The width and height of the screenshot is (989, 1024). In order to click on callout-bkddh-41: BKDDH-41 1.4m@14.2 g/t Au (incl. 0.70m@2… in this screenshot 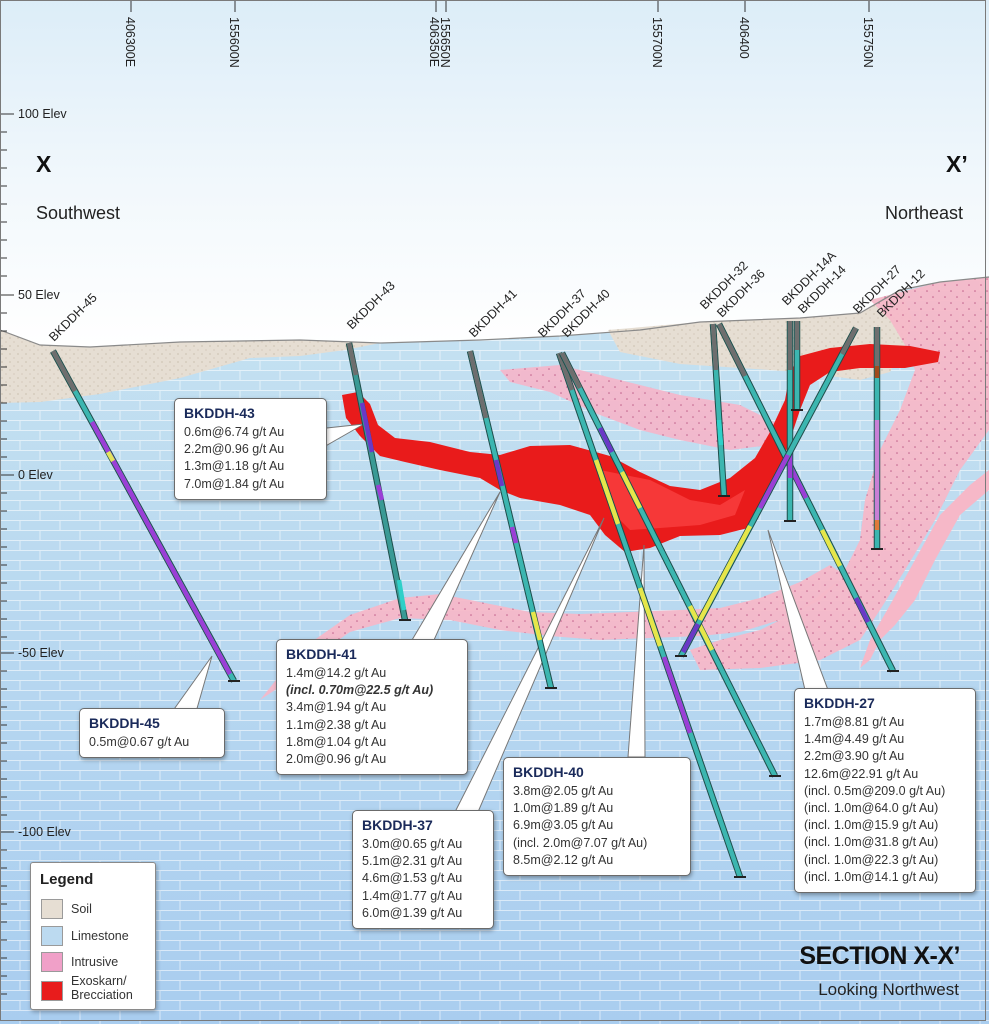, I will do `click(372, 707)`.